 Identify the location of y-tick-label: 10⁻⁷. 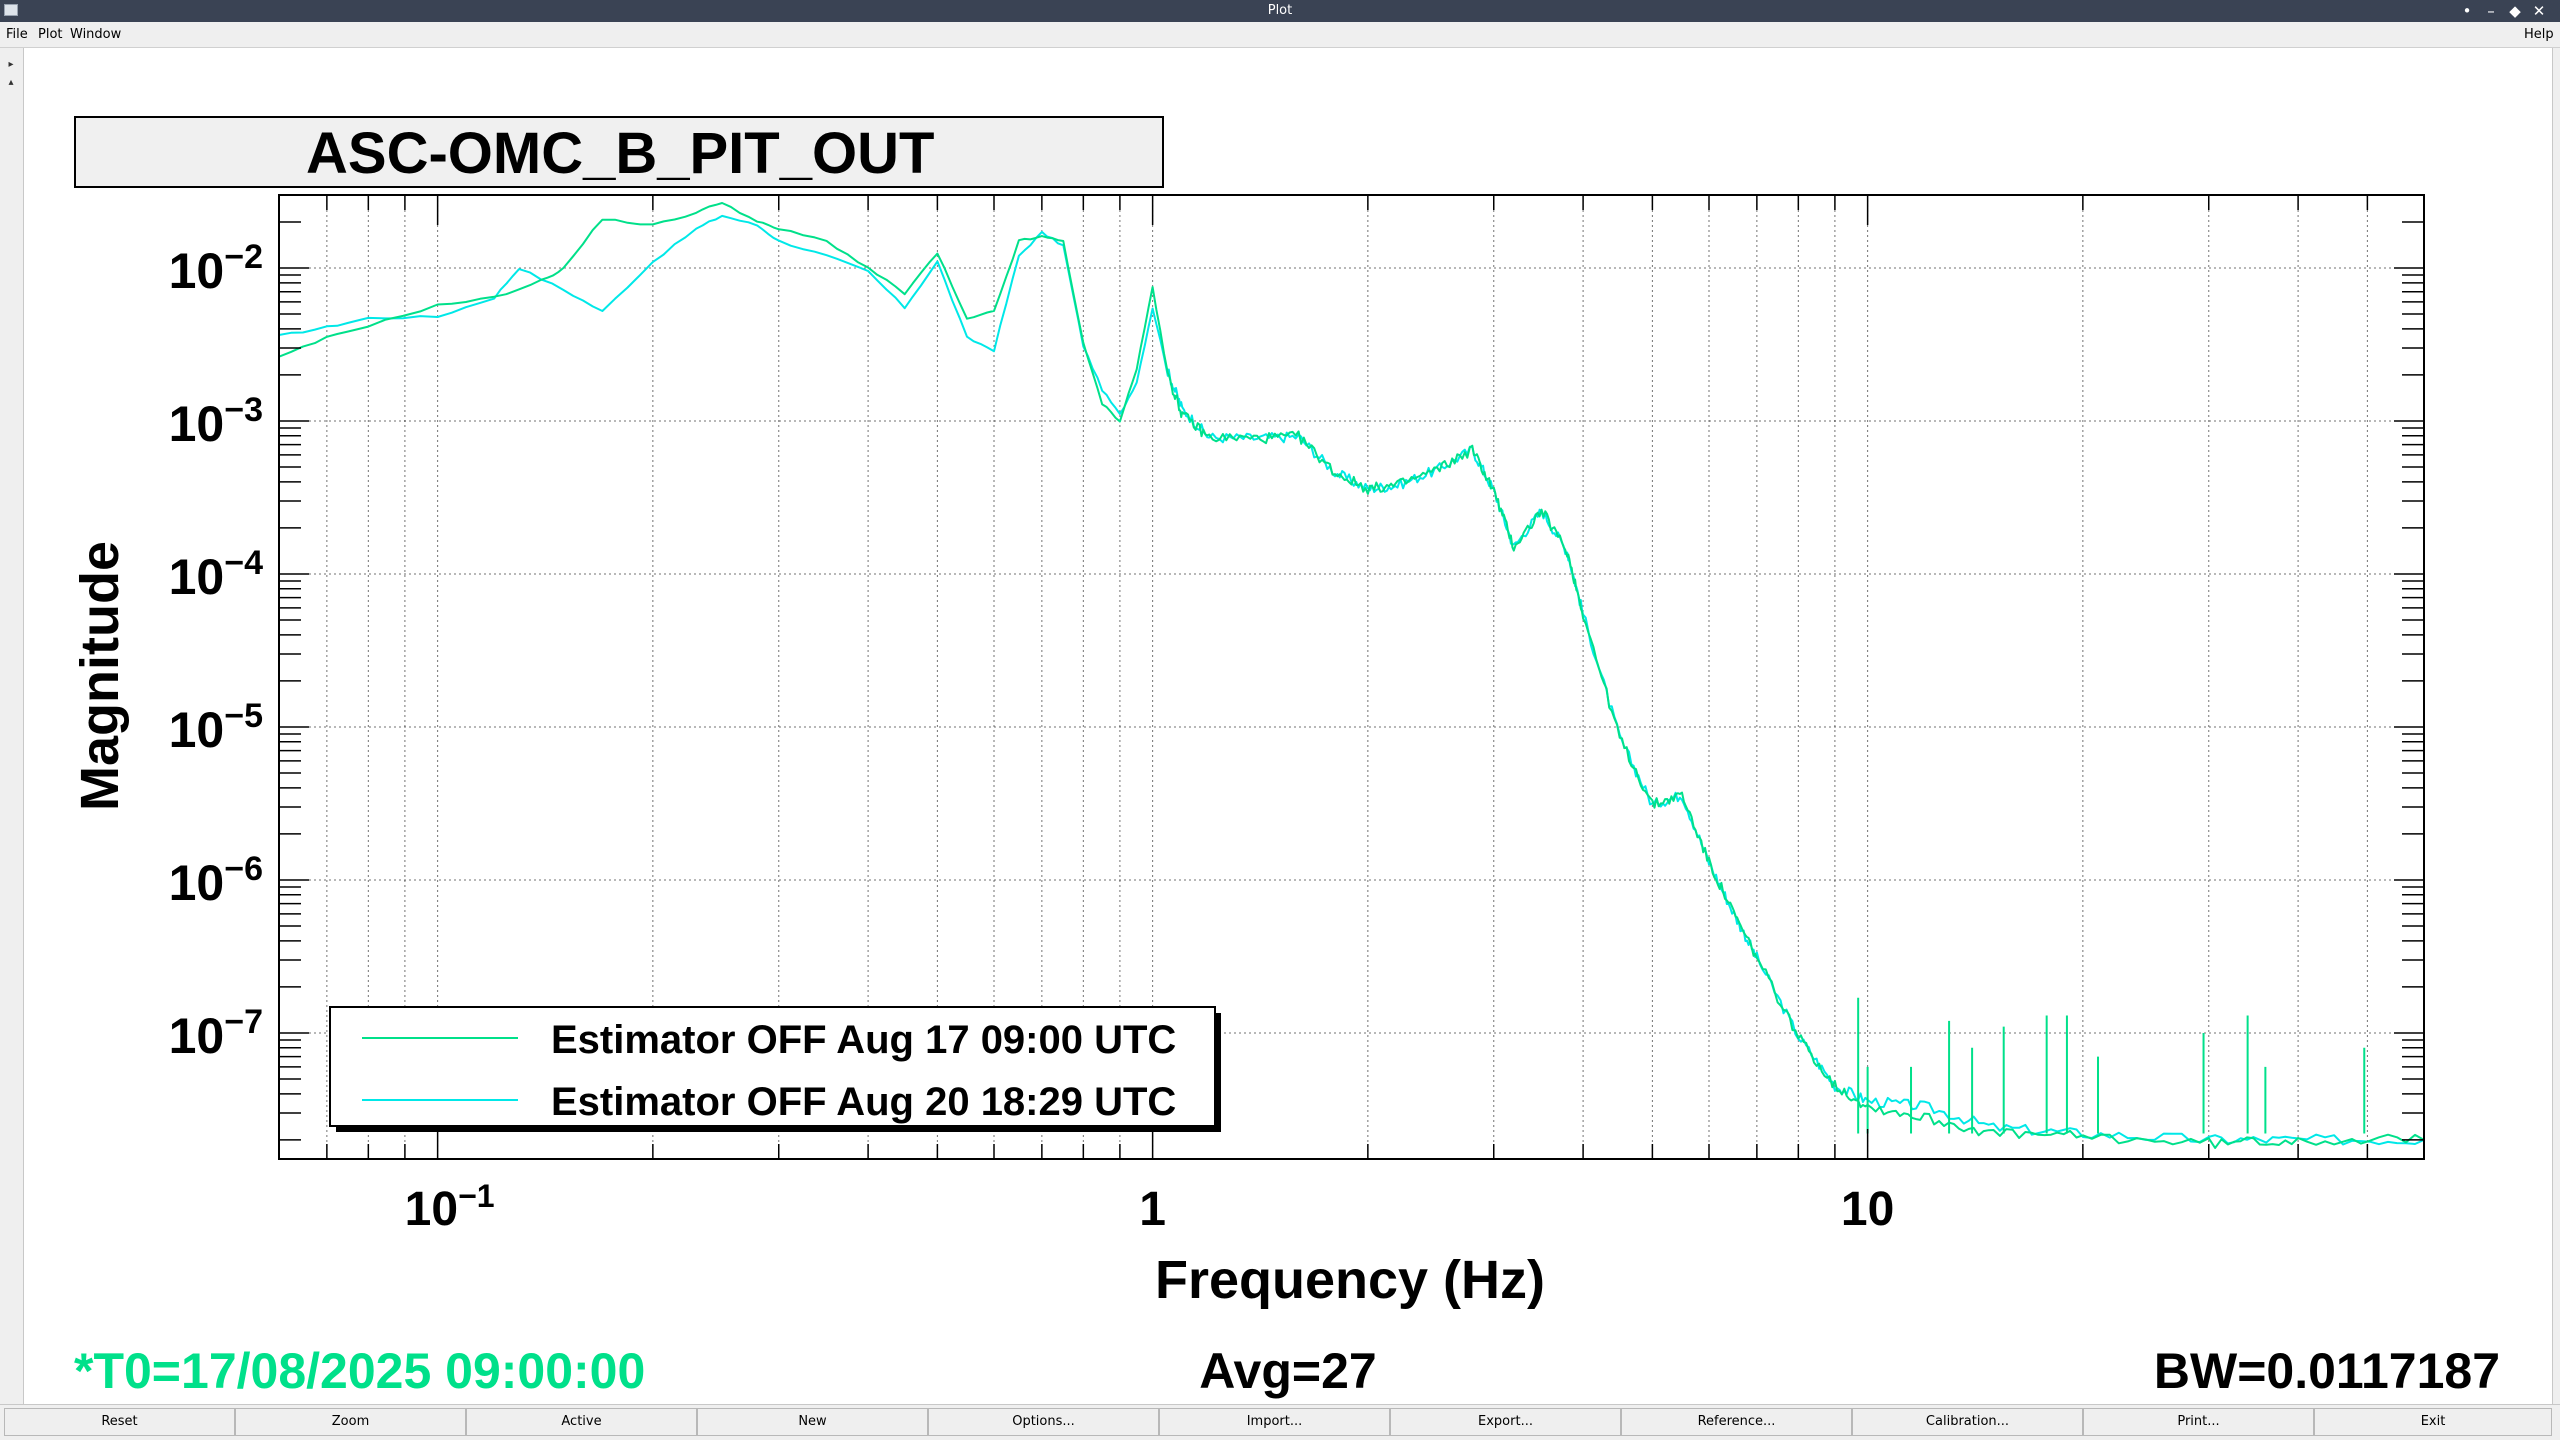
(216, 1033).